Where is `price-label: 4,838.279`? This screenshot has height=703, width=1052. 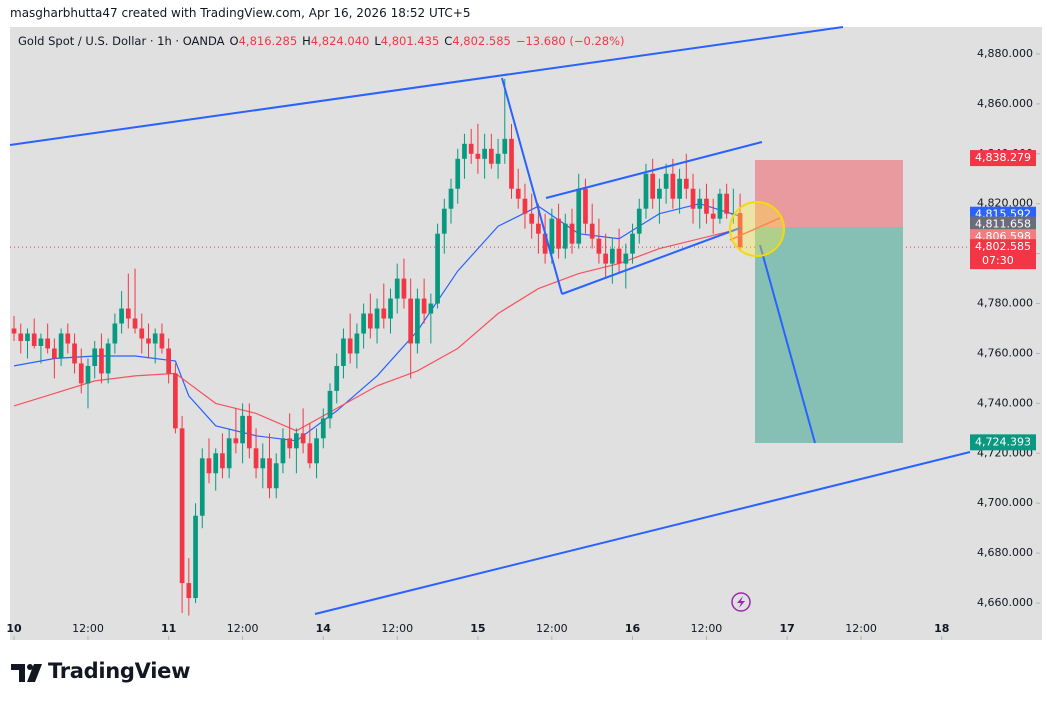 price-label: 4,838.279 is located at coordinates (1003, 157).